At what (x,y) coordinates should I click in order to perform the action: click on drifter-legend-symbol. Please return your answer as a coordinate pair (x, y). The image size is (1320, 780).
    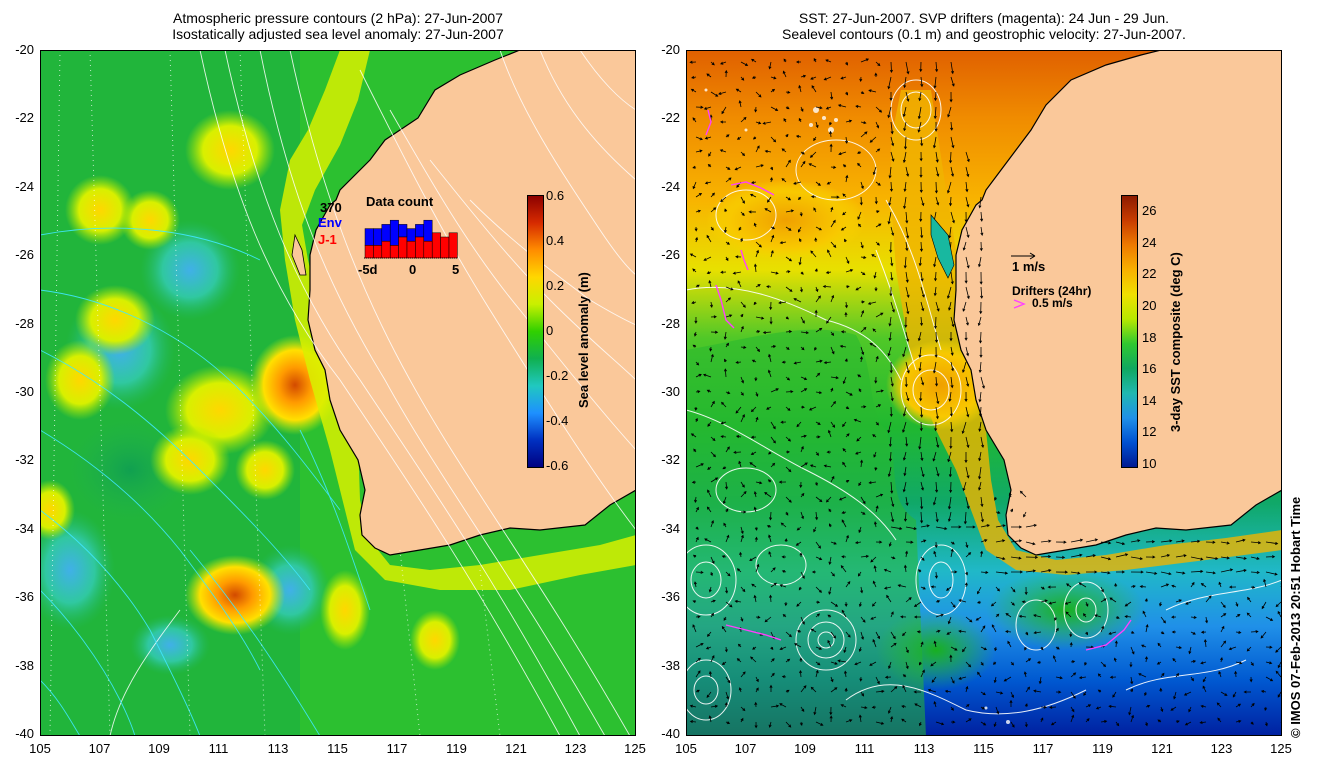
    Looking at the image, I should click on (1019, 304).